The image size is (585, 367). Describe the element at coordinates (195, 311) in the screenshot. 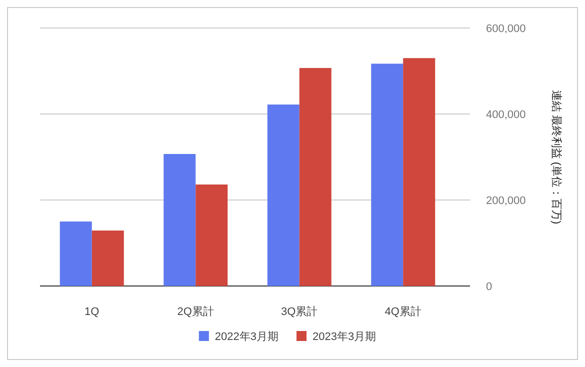

I see `x-tick-label: 2Q累計` at that location.